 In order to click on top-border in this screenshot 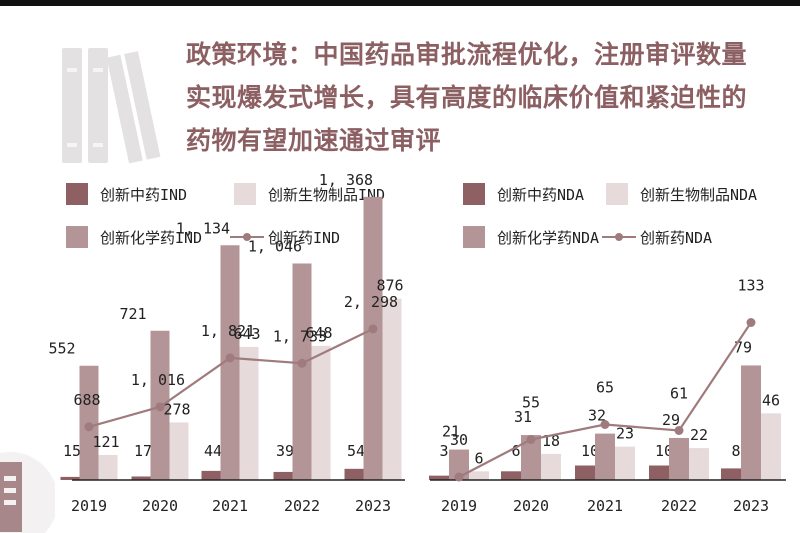, I will do `click(400, 3)`.